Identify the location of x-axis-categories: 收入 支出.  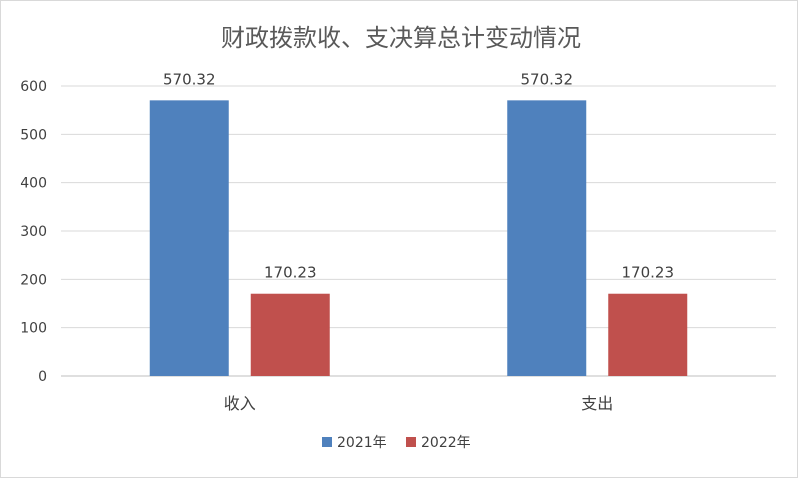
(419, 403).